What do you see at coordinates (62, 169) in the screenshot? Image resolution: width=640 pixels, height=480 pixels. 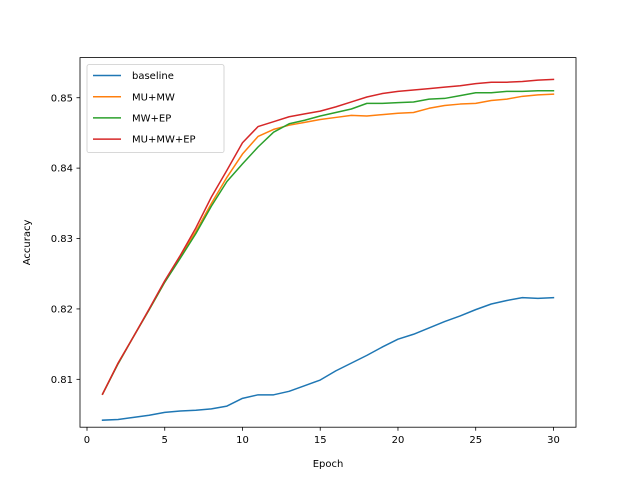 I see `y-tick-label: 0.84` at bounding box center [62, 169].